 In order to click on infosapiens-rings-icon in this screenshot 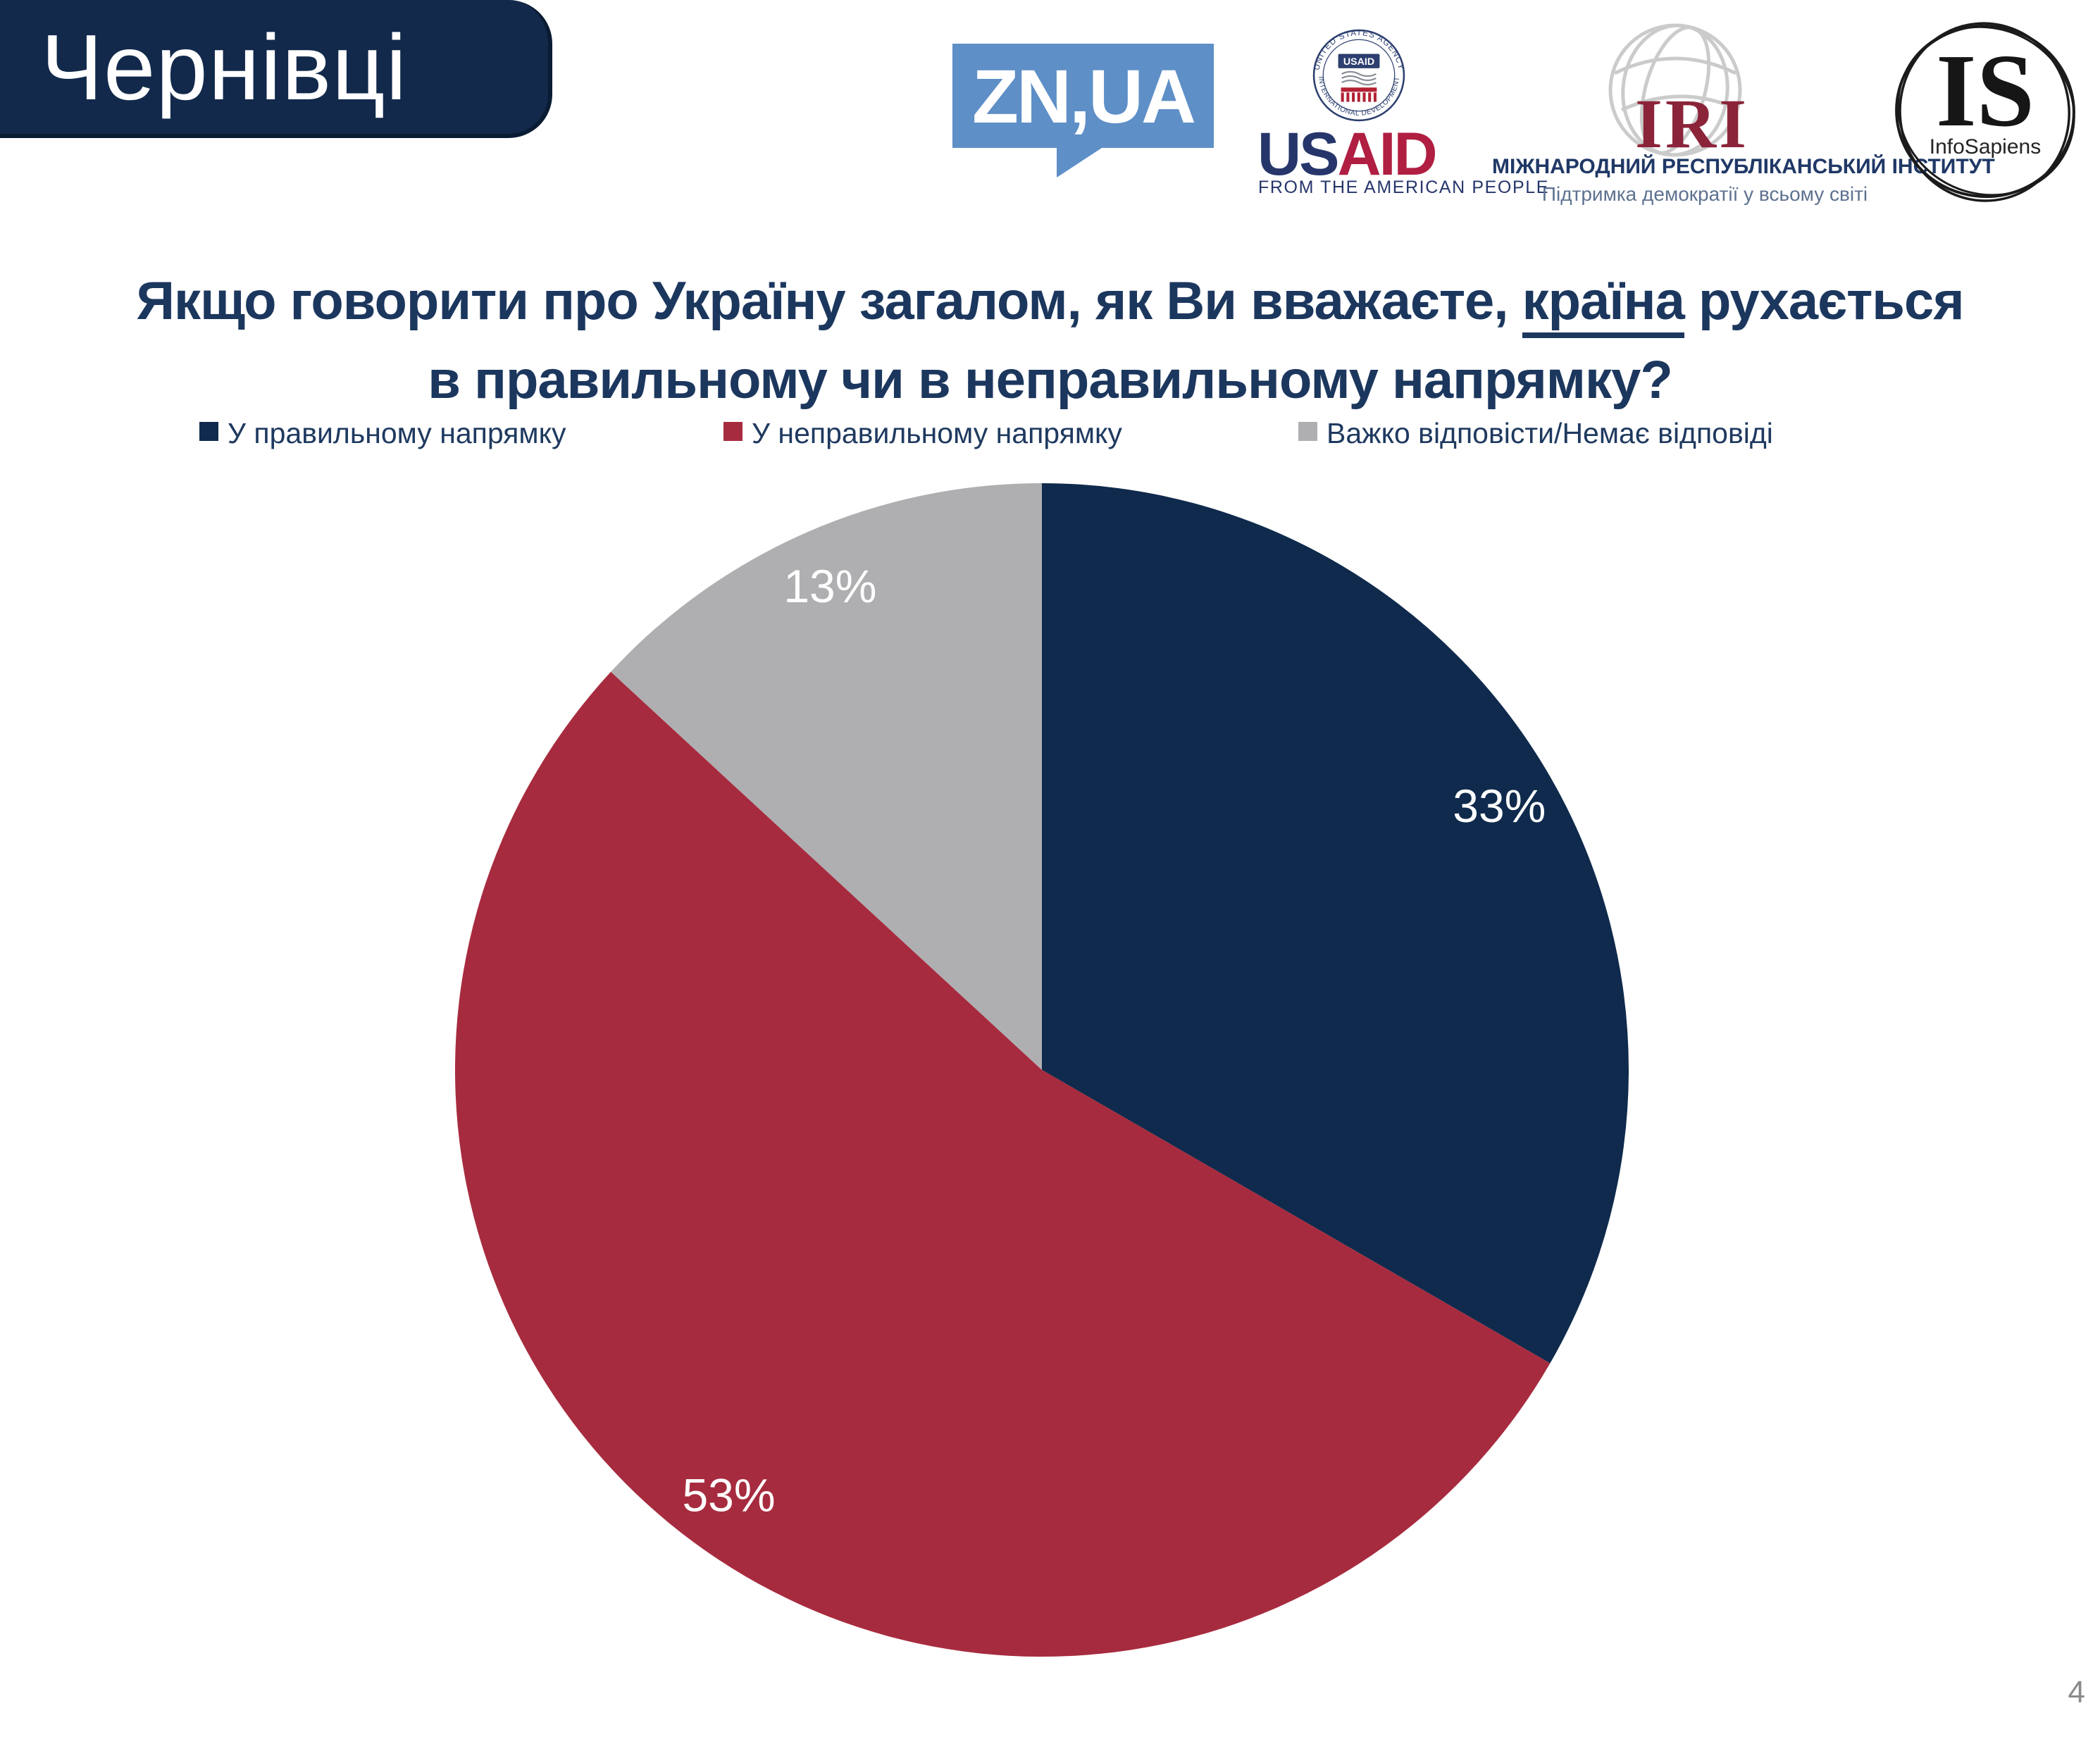, I will do `click(1985, 112)`.